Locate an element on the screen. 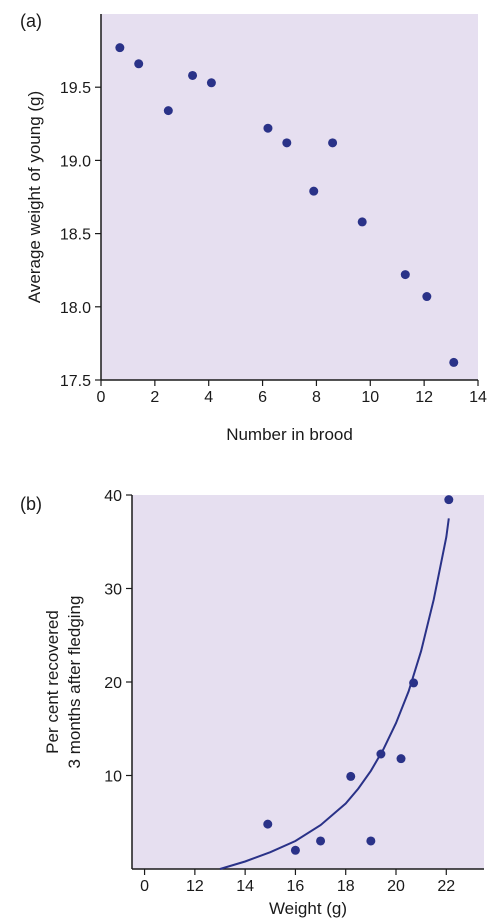 The height and width of the screenshot is (919, 502). y-tick-label: 17.5 is located at coordinates (75, 381).